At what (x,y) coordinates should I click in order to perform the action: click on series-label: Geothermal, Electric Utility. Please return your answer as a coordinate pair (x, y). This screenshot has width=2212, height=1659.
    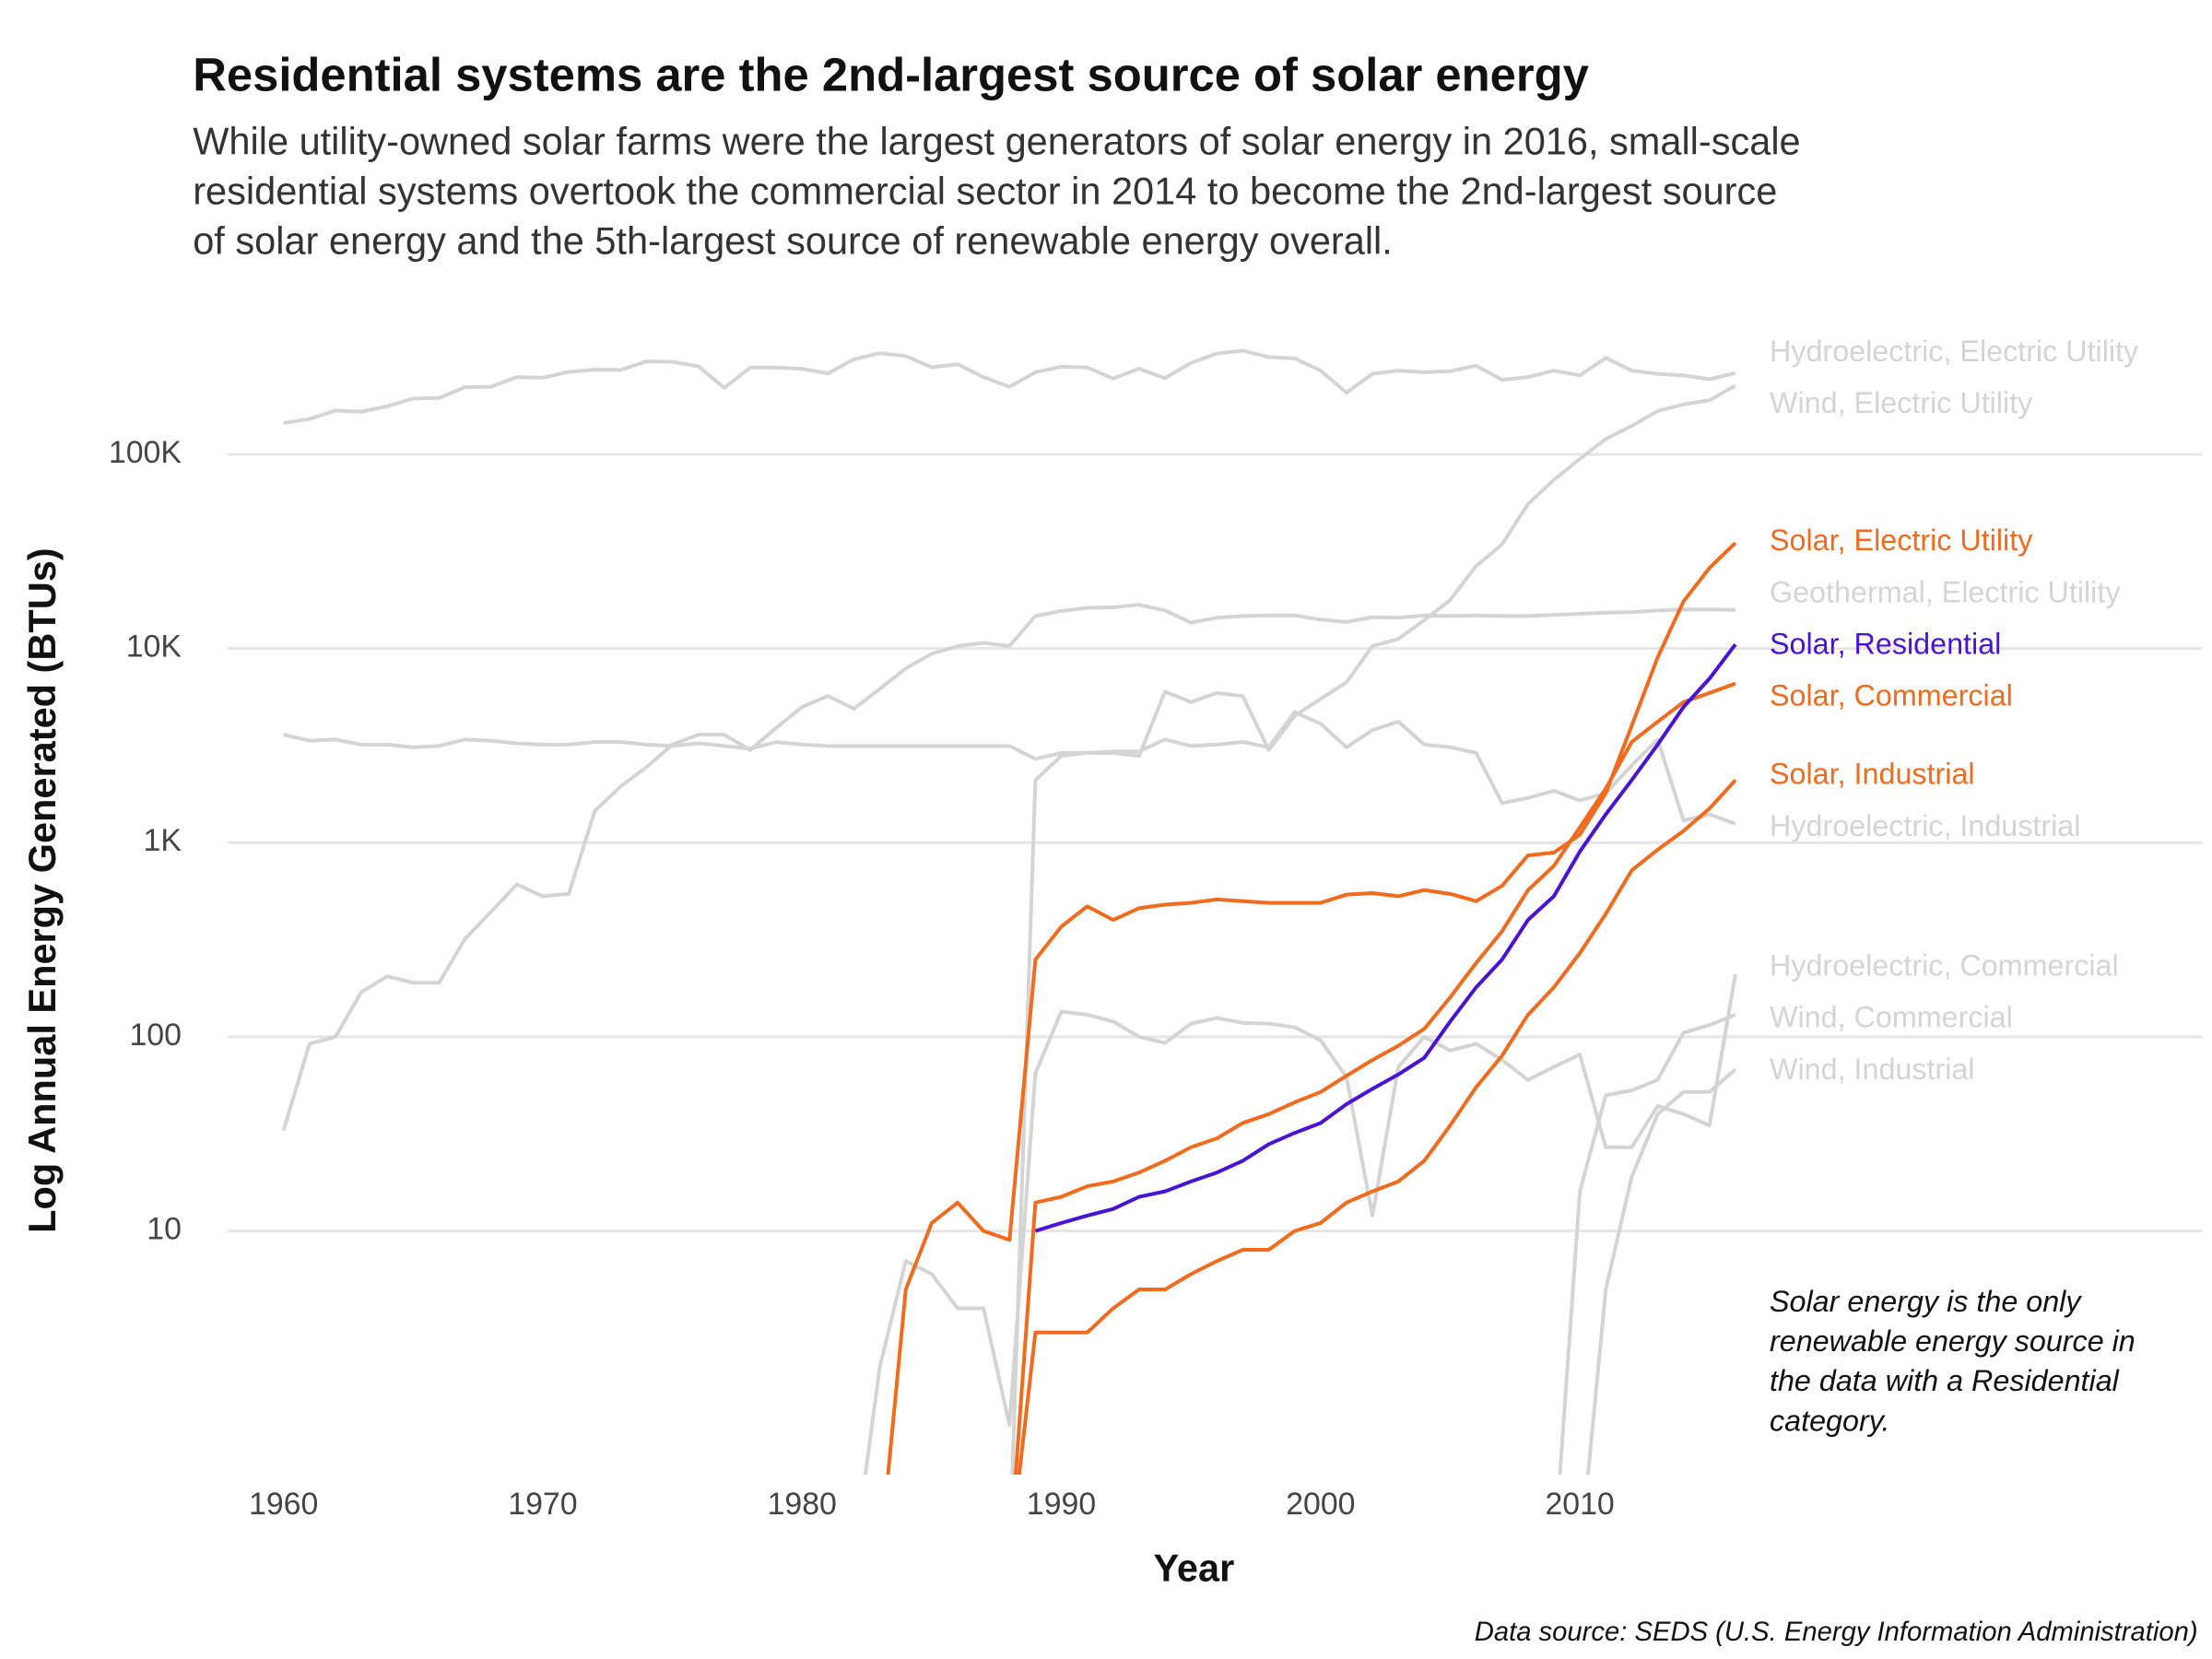
    Looking at the image, I should click on (1945, 591).